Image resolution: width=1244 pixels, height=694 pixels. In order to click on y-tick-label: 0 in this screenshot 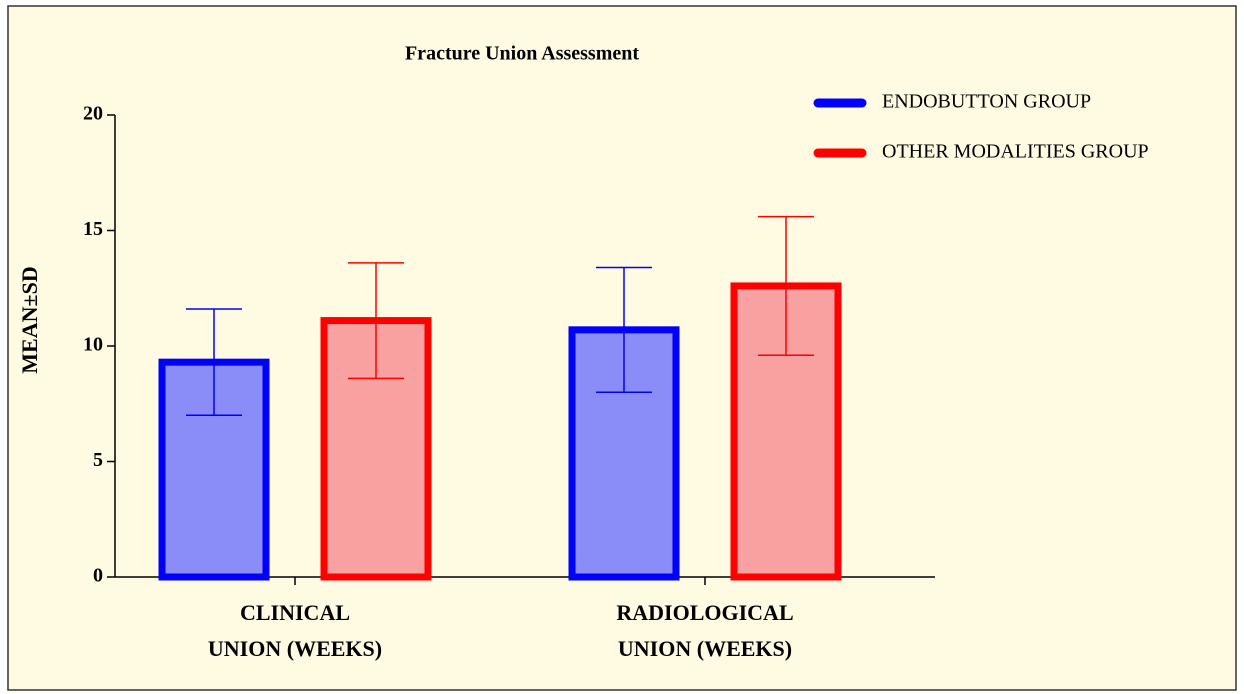, I will do `click(98, 576)`.